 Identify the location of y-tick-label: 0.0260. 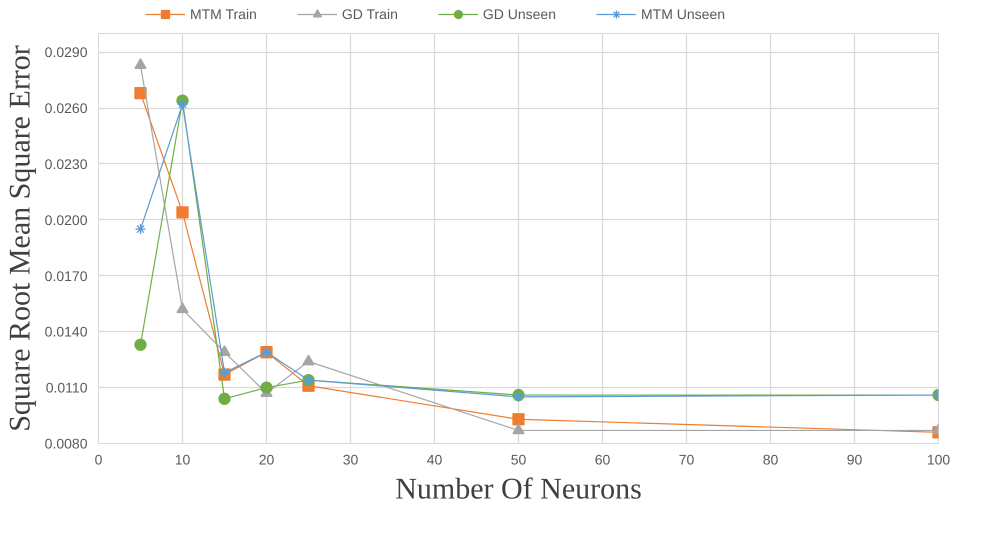
(66, 108).